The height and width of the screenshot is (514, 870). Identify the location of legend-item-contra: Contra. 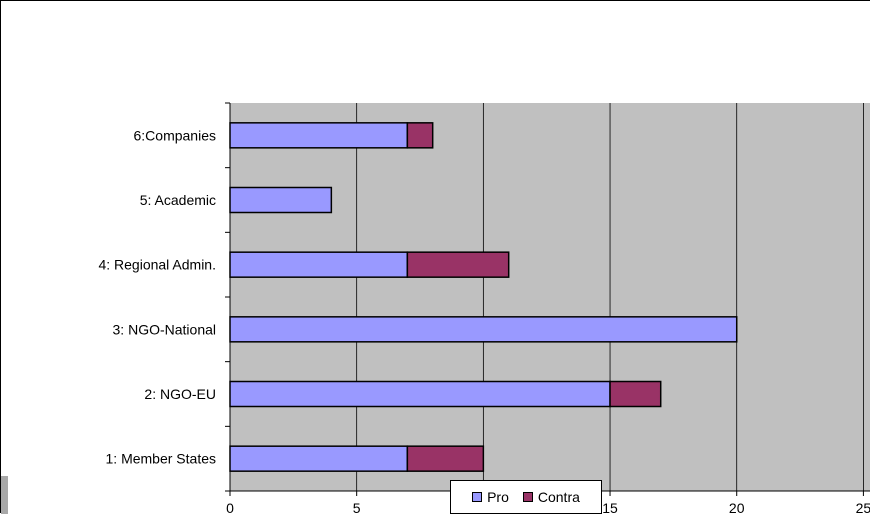
(551, 497).